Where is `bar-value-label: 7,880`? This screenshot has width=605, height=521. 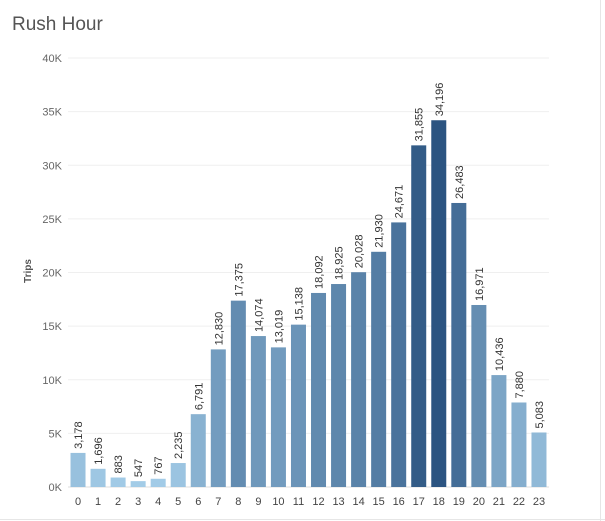 bar-value-label: 7,880 is located at coordinates (520, 385).